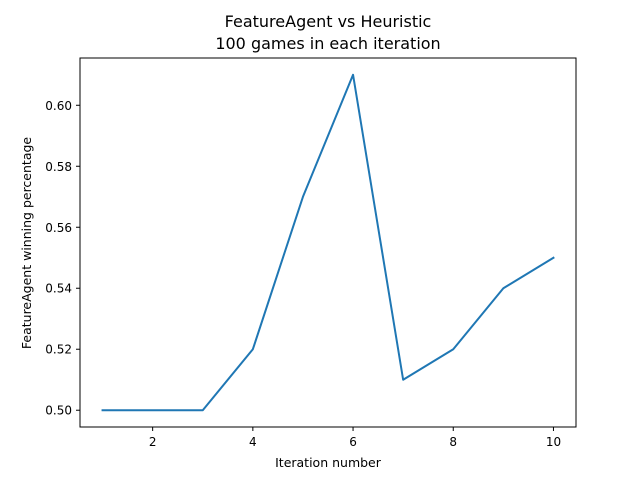 The height and width of the screenshot is (480, 640). What do you see at coordinates (58, 228) in the screenshot?
I see `y-tick-label-3: 0.56` at bounding box center [58, 228].